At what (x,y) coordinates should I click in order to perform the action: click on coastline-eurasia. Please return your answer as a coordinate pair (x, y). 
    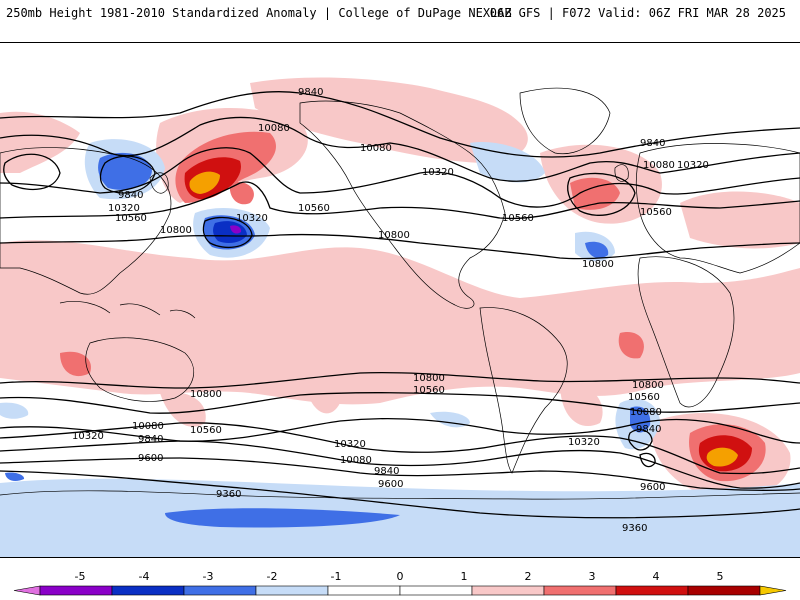
    Looking at the image, I should click on (717, 208).